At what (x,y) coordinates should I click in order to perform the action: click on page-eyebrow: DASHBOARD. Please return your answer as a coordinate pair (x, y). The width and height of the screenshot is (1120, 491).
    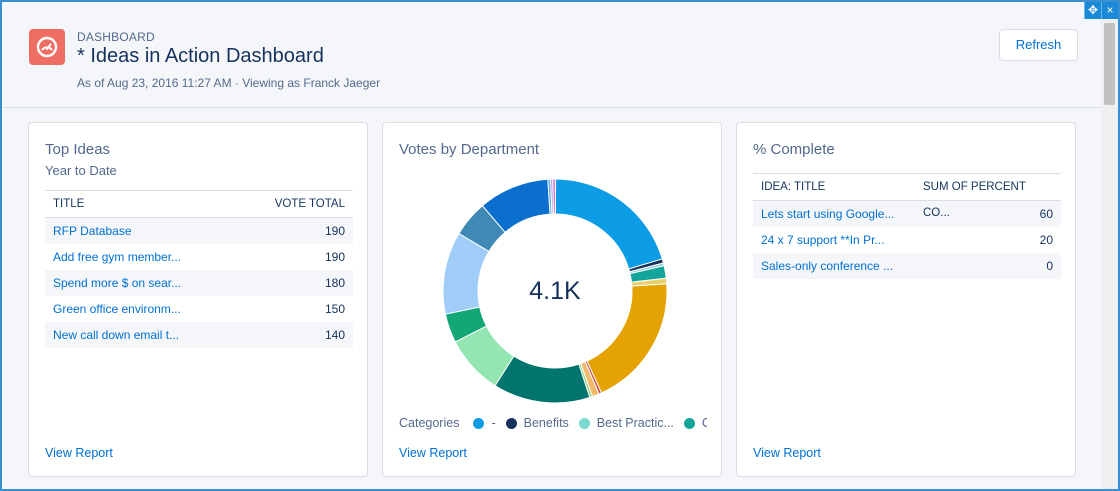
    Looking at the image, I should click on (116, 37).